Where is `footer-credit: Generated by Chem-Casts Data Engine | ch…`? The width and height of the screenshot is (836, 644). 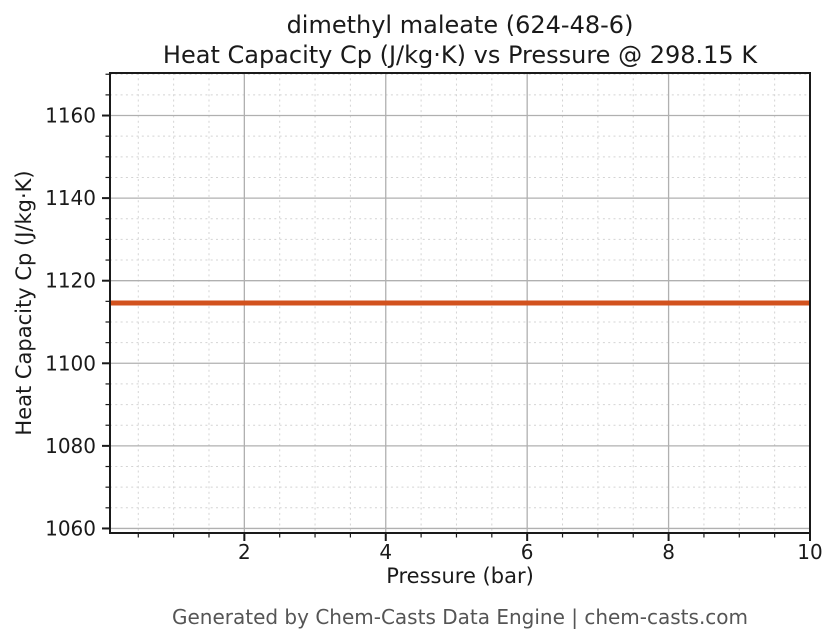
footer-credit: Generated by Chem-Casts Data Engine | ch… is located at coordinates (460, 617).